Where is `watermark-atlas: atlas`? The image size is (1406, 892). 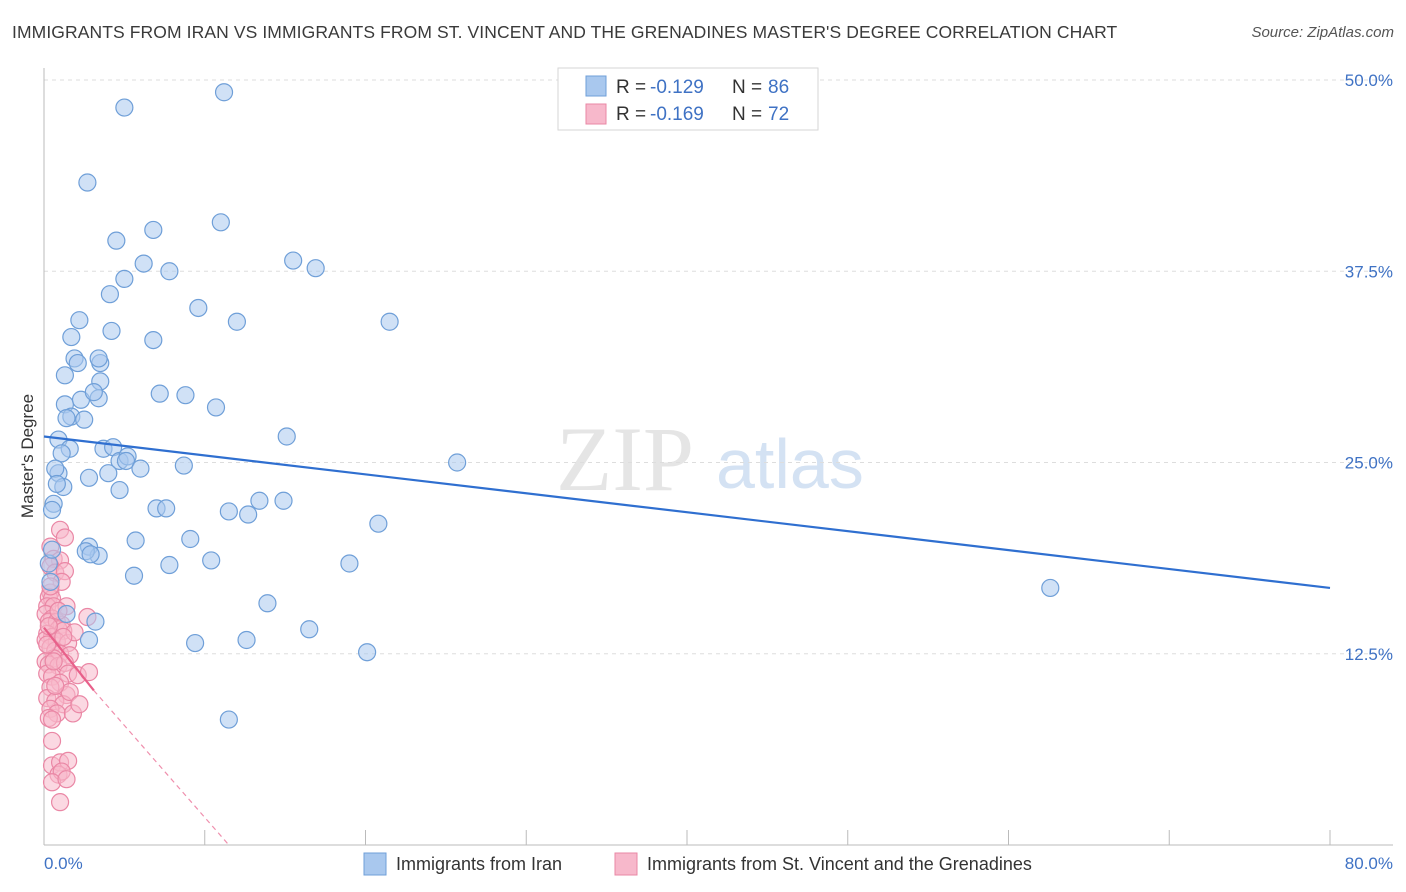 watermark-atlas: atlas is located at coordinates (790, 464).